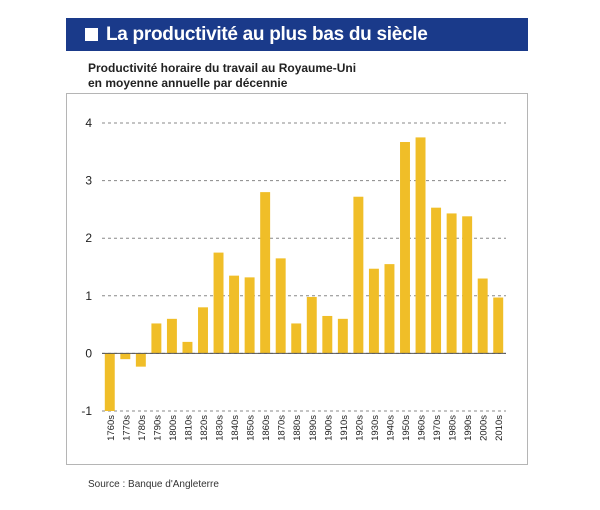  What do you see at coordinates (153, 484) in the screenshot?
I see `source-note: Source : Banque d'Angleterre` at bounding box center [153, 484].